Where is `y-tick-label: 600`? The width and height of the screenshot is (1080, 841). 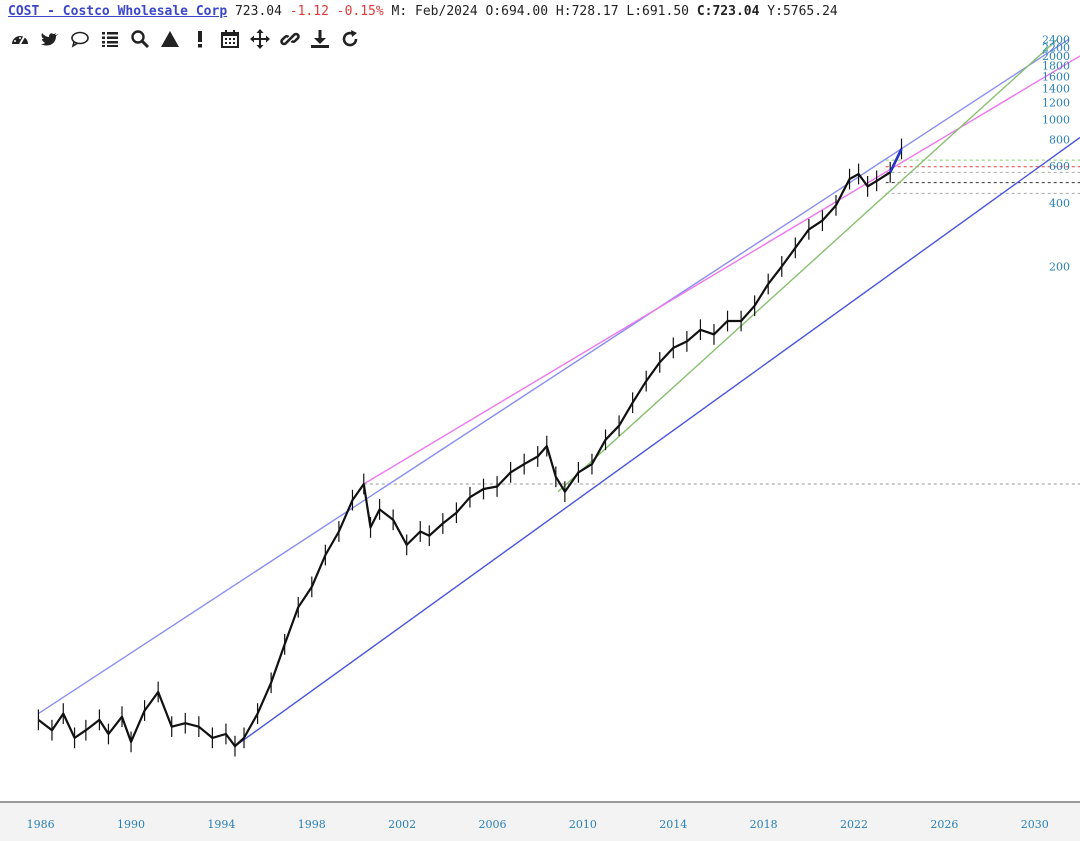
y-tick-label: 600 is located at coordinates (1059, 166).